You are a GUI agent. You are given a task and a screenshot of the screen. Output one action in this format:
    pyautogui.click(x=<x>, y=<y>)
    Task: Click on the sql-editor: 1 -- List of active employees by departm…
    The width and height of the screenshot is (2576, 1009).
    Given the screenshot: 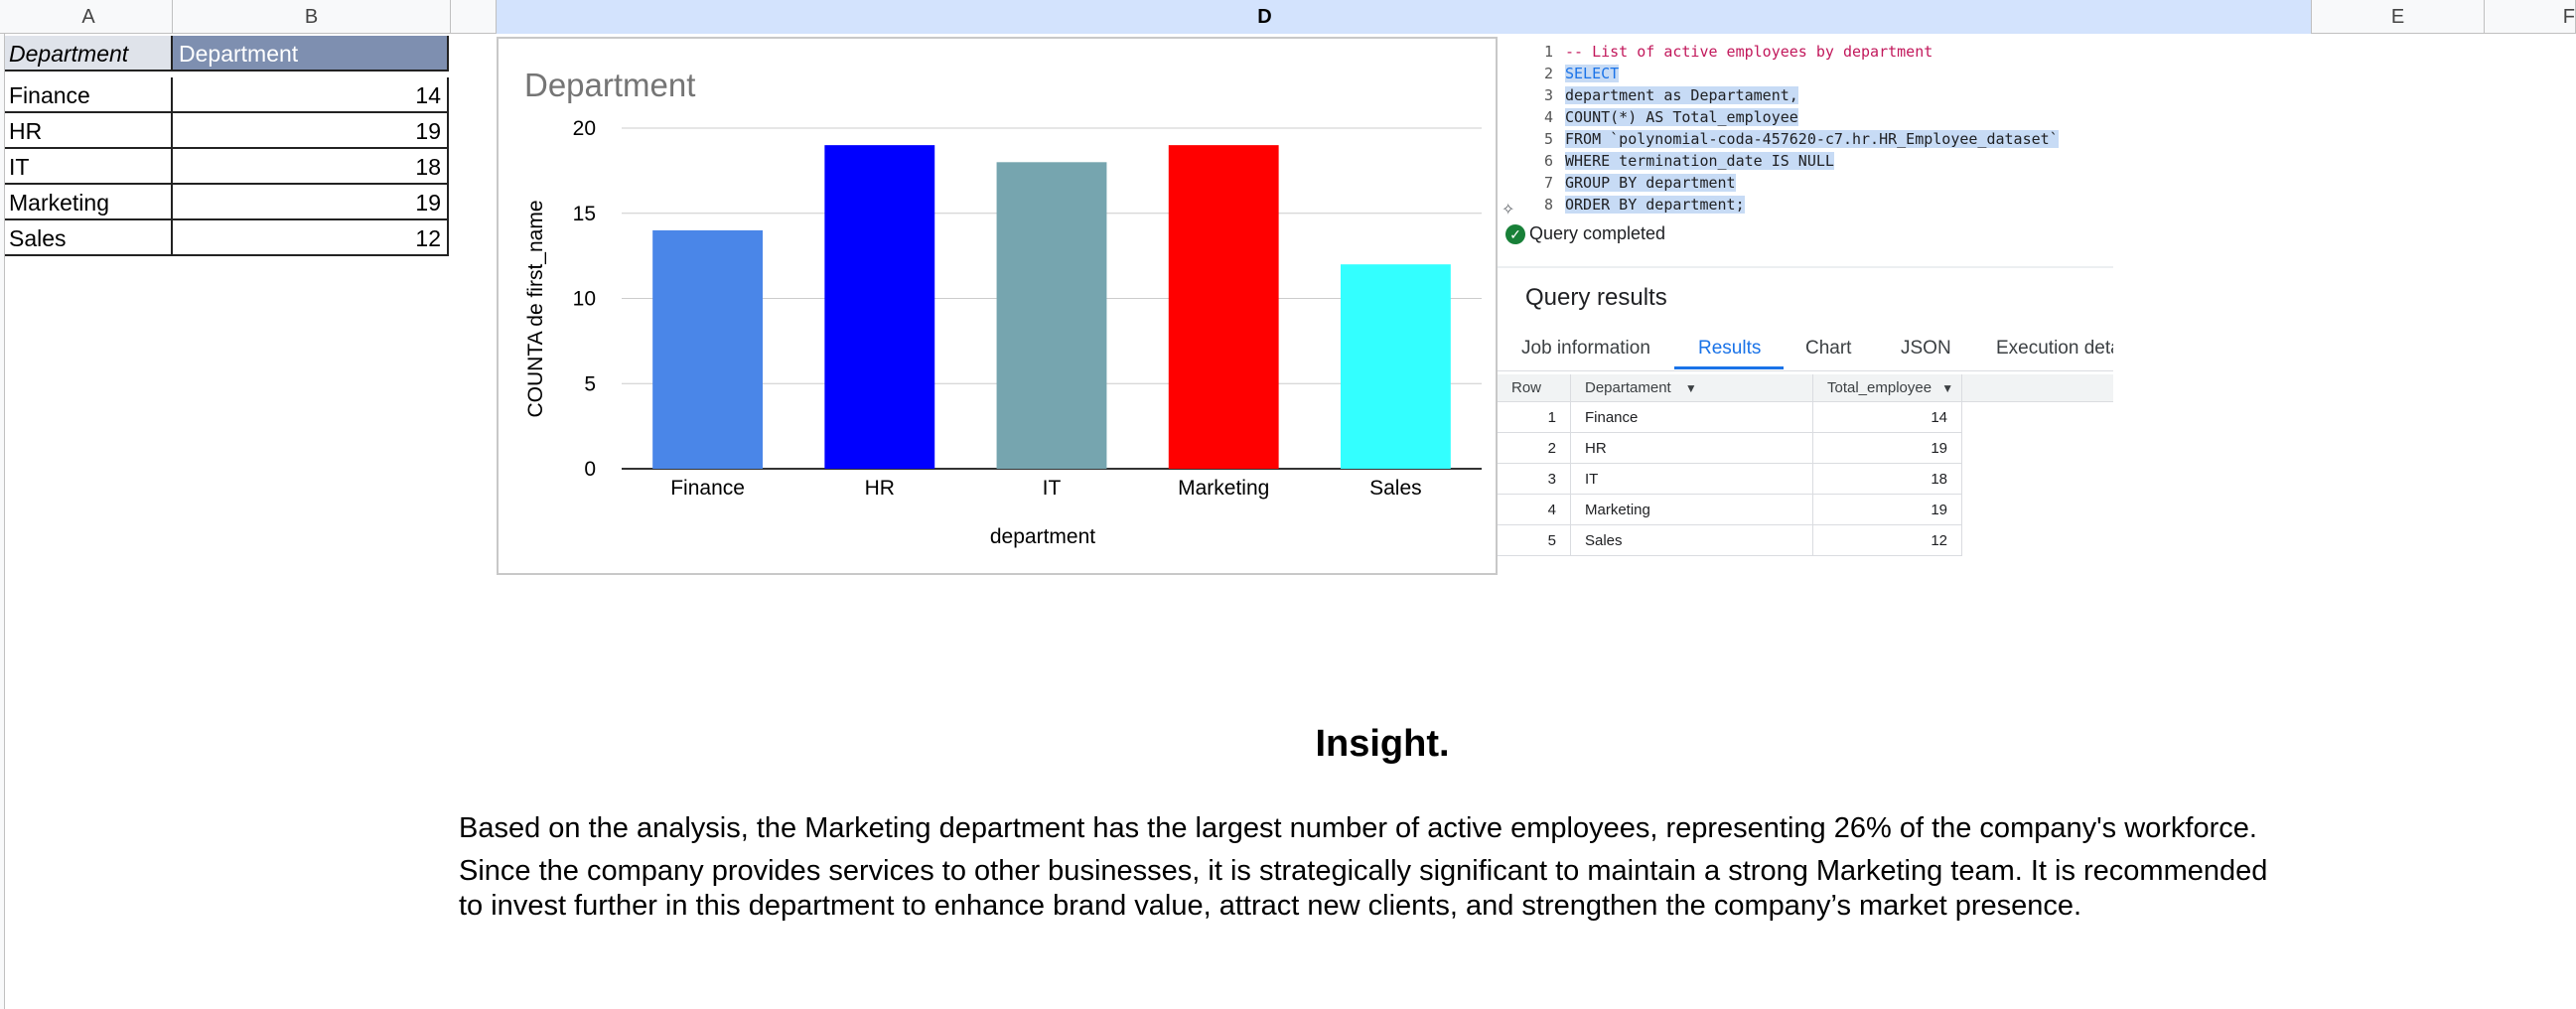 What is the action you would take?
    pyautogui.click(x=1805, y=128)
    